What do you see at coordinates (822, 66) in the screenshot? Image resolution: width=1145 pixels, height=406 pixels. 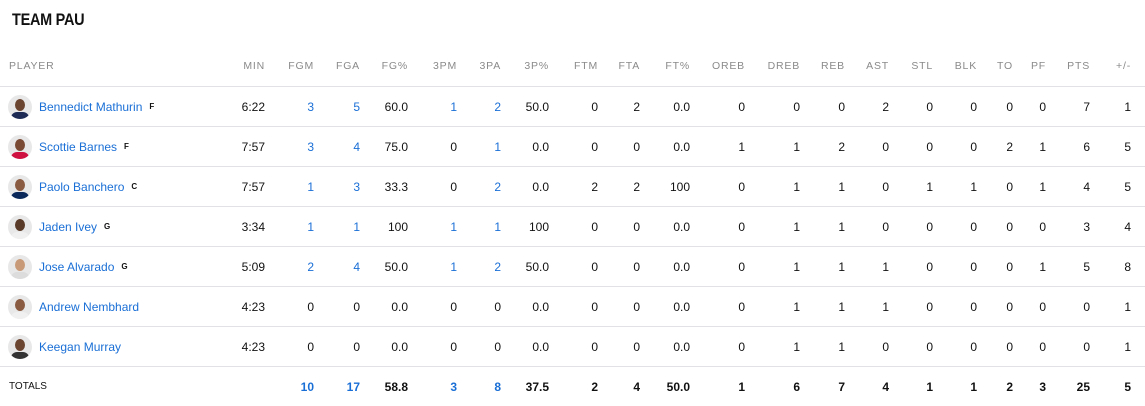 I see `column-header: REB` at bounding box center [822, 66].